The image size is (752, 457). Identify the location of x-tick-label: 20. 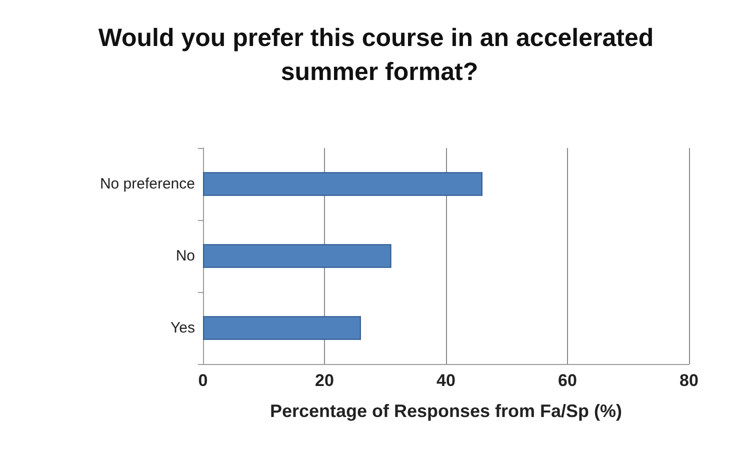
(324, 380).